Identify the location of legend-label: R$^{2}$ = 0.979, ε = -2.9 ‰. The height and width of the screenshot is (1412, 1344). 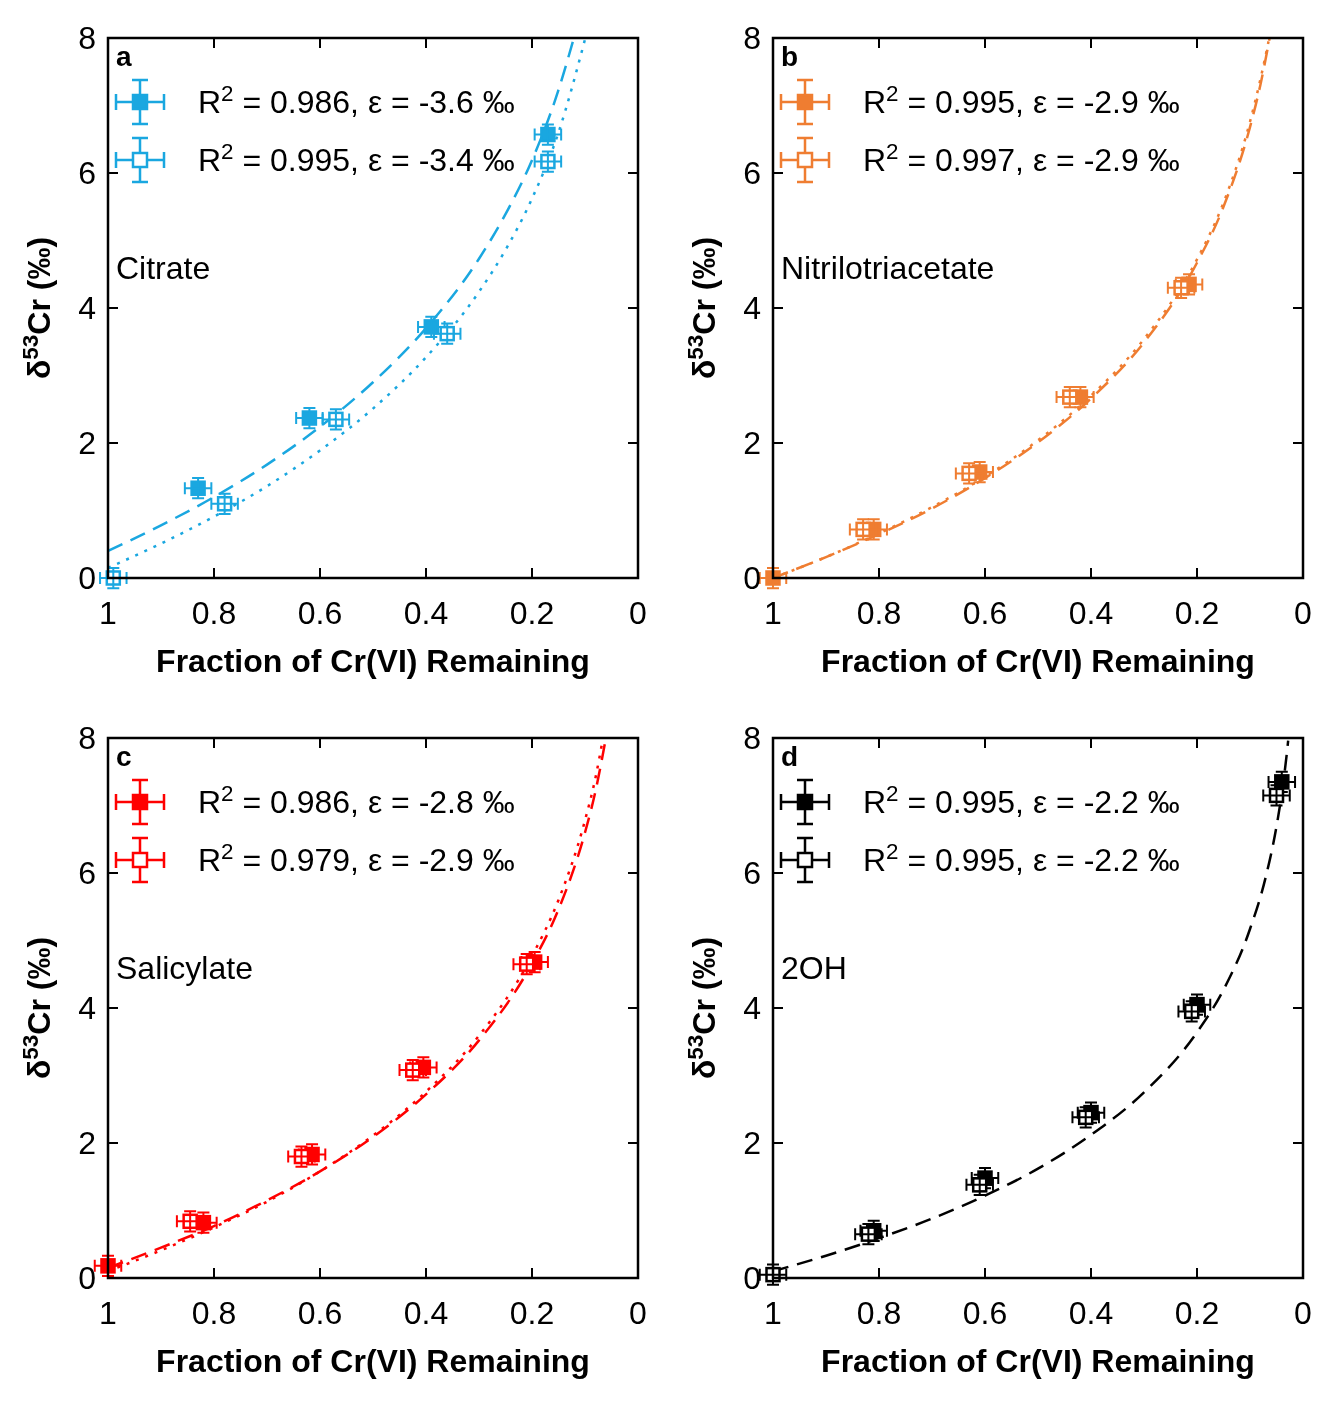
(356, 858).